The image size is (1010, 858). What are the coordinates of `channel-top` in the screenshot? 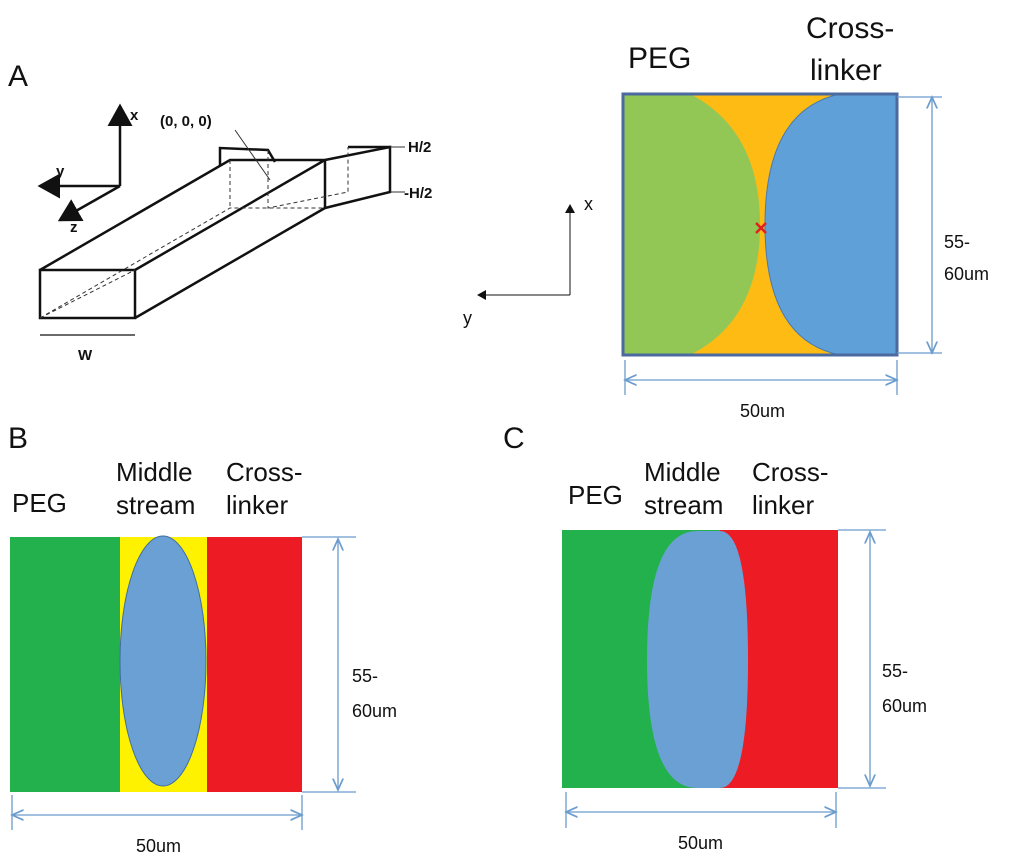 It's located at (184, 215).